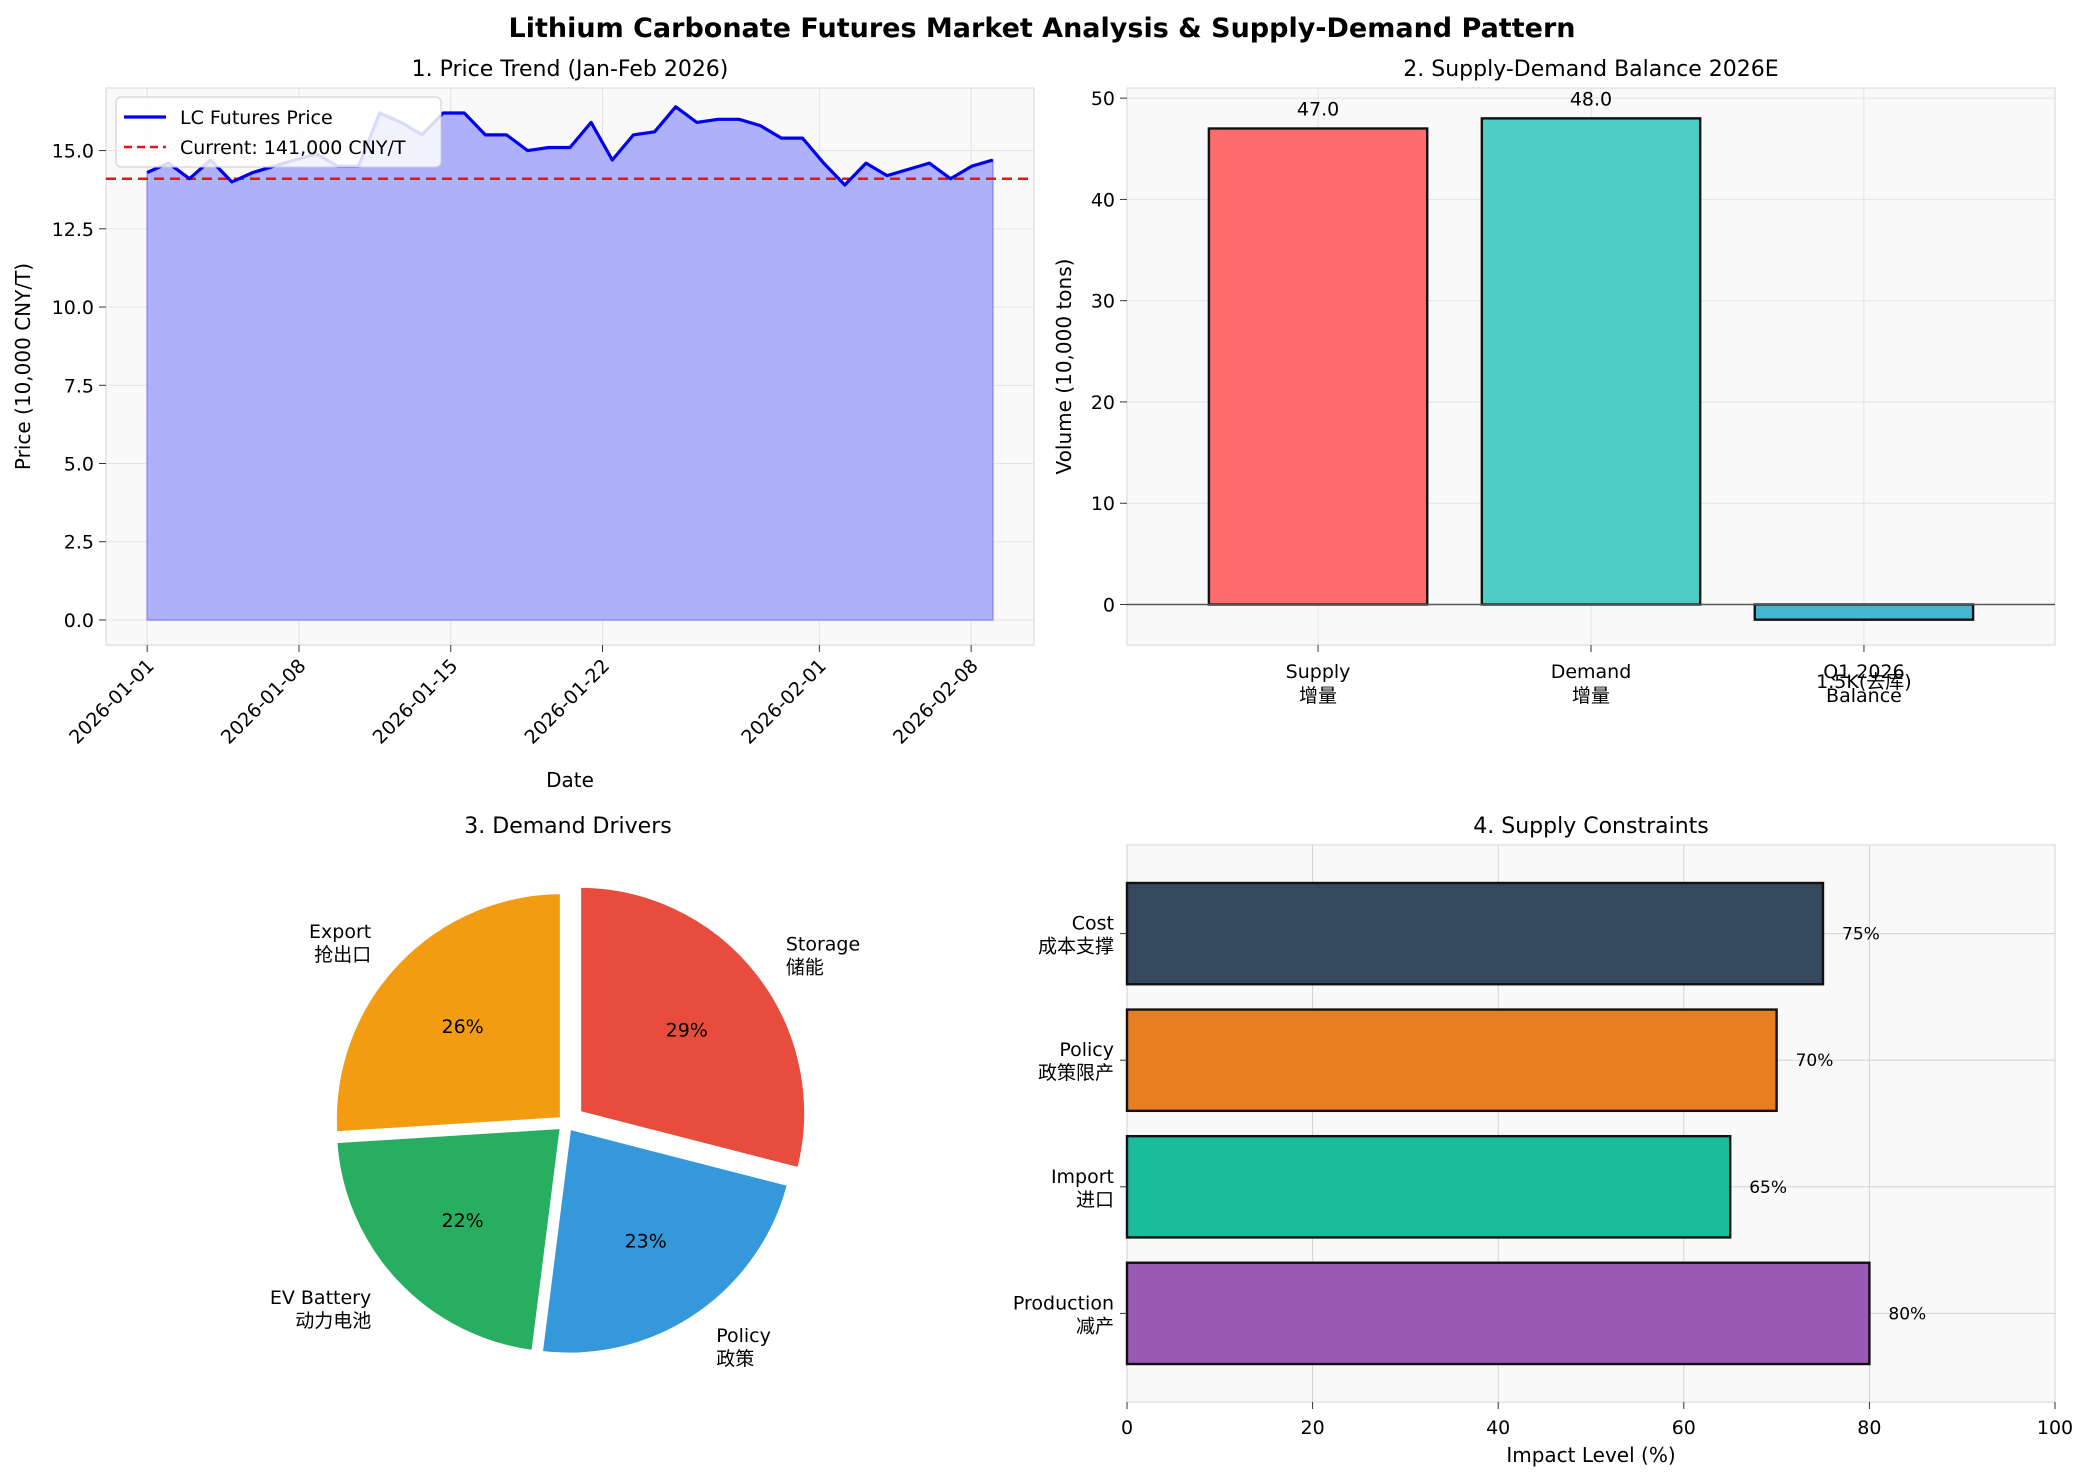  I want to click on pie-percent-label: 22%, so click(463, 1221).